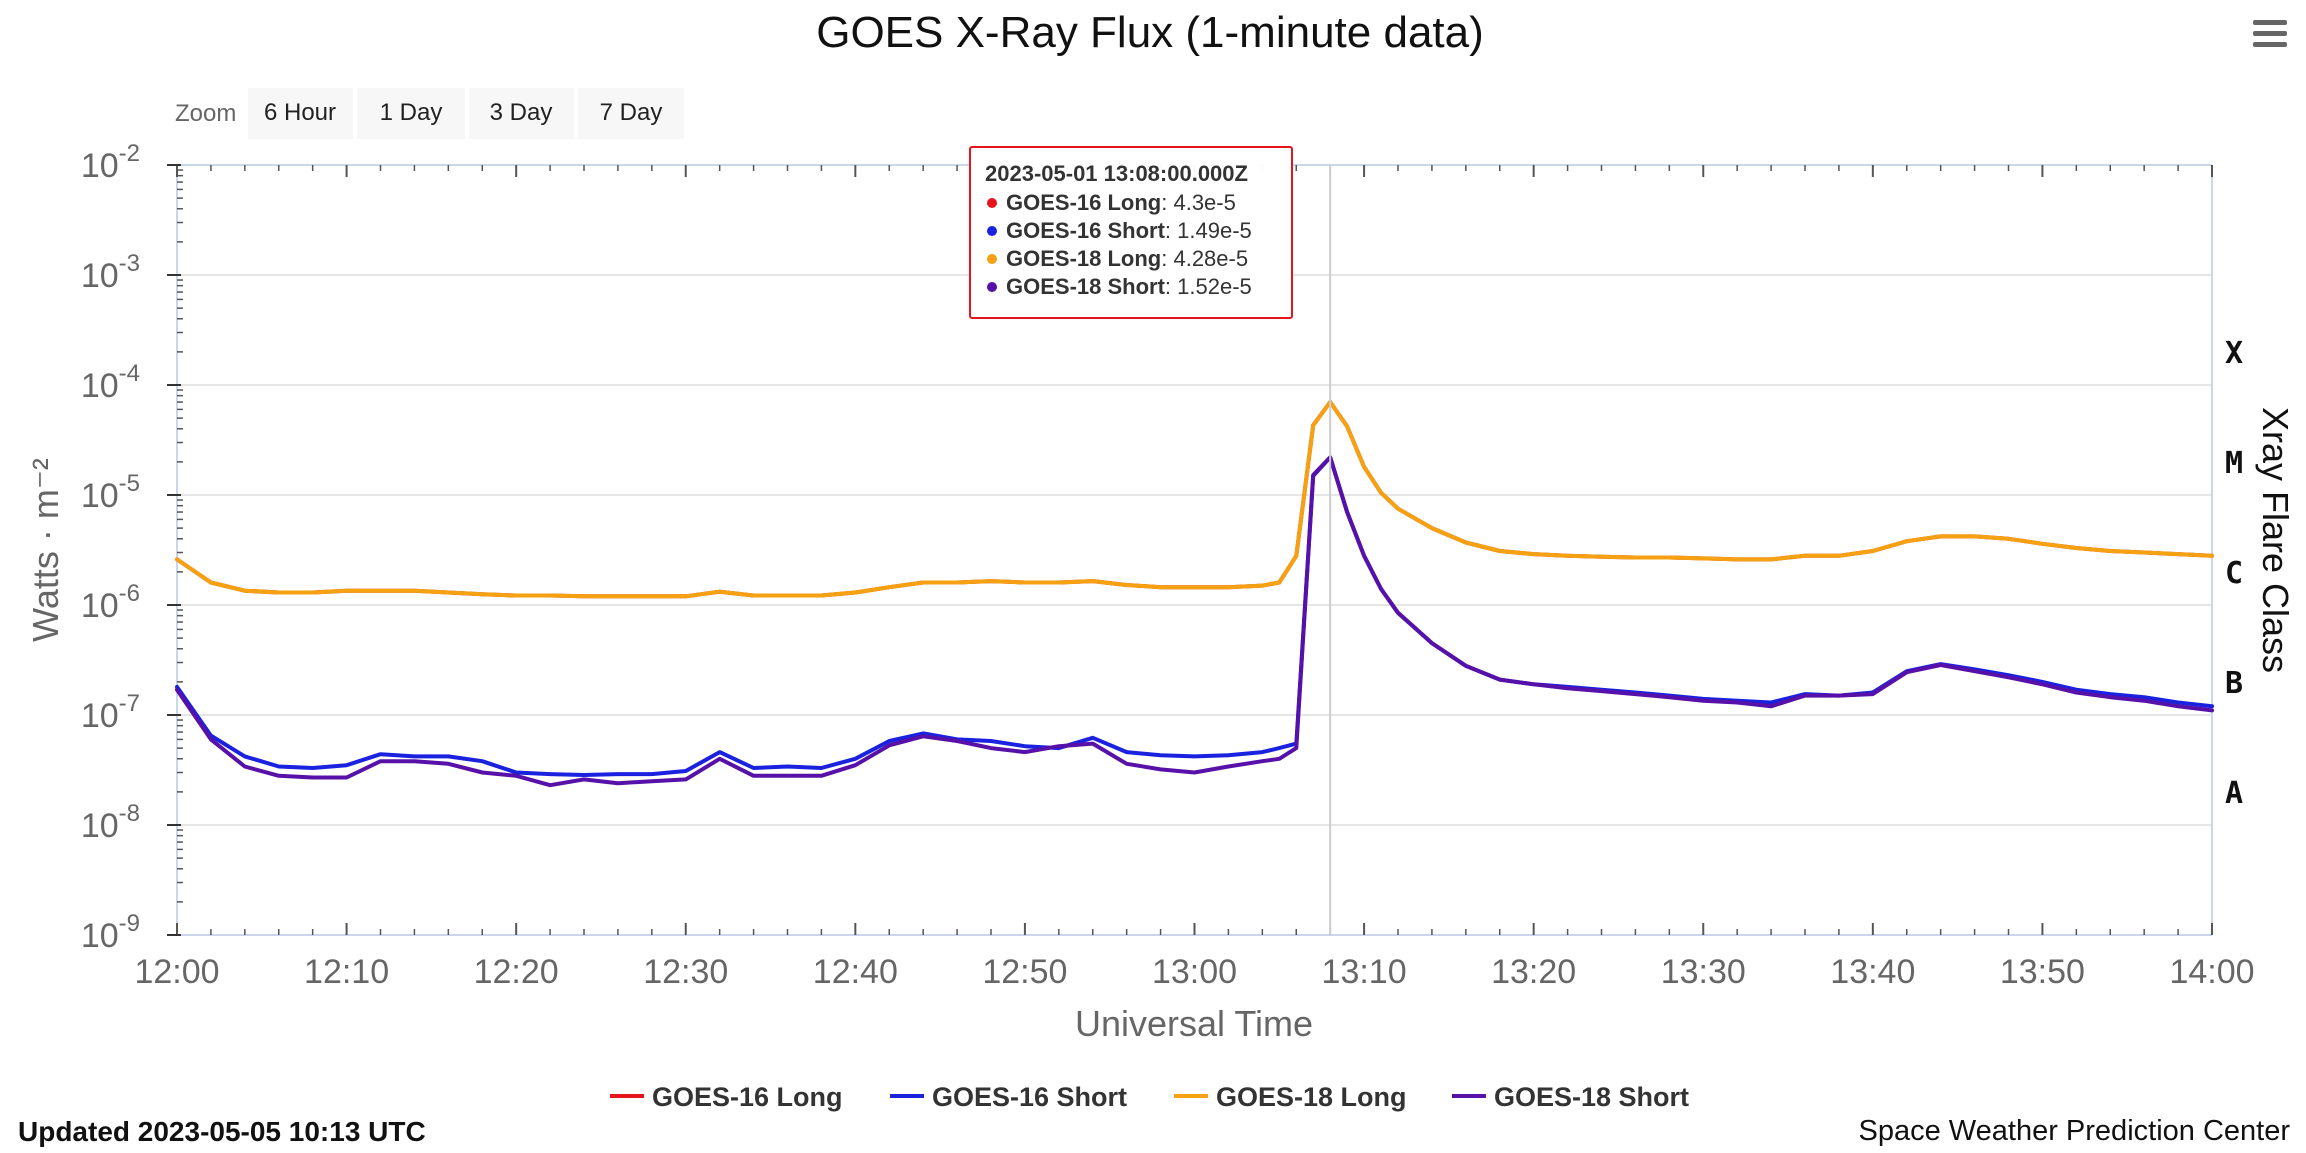 Image resolution: width=2306 pixels, height=1153 pixels. I want to click on zoom-label: Zoom, so click(205, 113).